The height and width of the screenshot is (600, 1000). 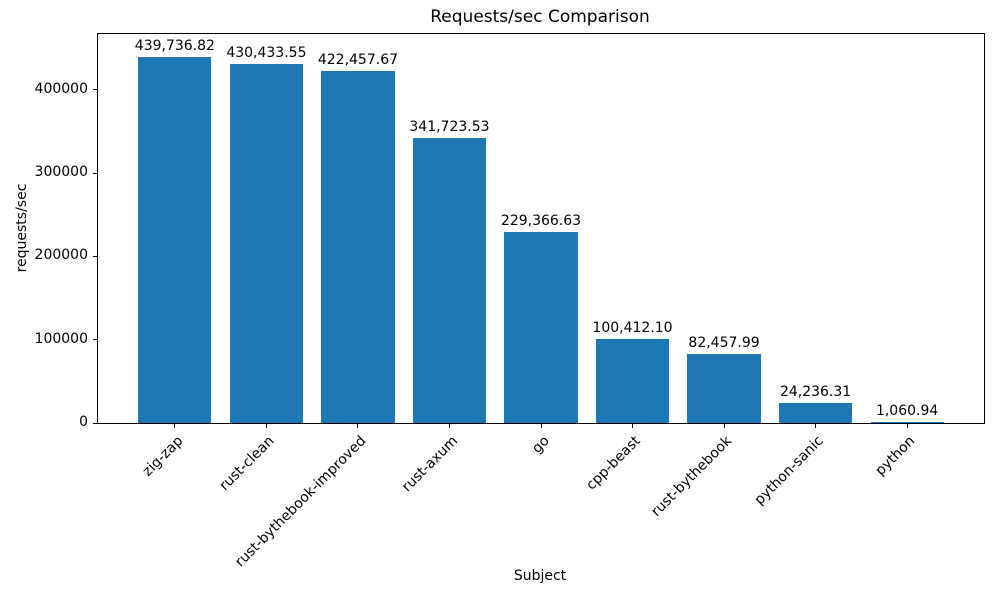 I want to click on y-axis-label: requests/sec, so click(x=22, y=228).